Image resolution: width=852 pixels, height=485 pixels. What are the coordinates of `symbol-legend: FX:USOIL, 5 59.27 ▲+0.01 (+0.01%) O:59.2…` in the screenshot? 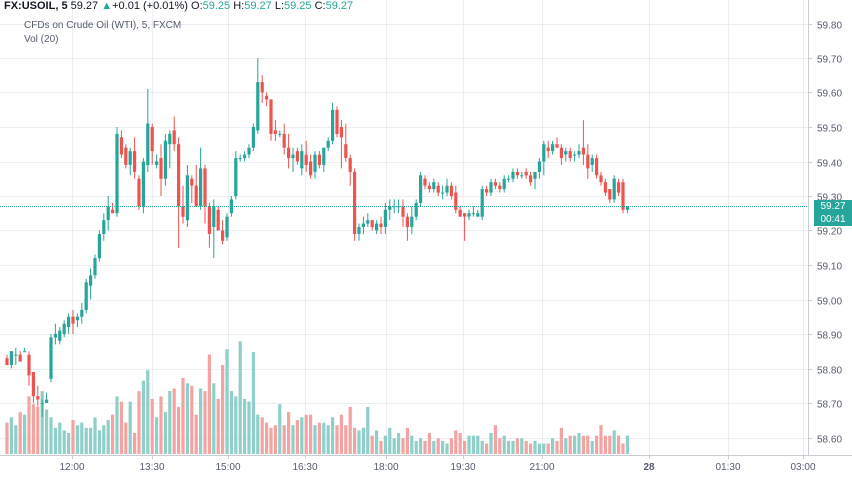 It's located at (178, 6).